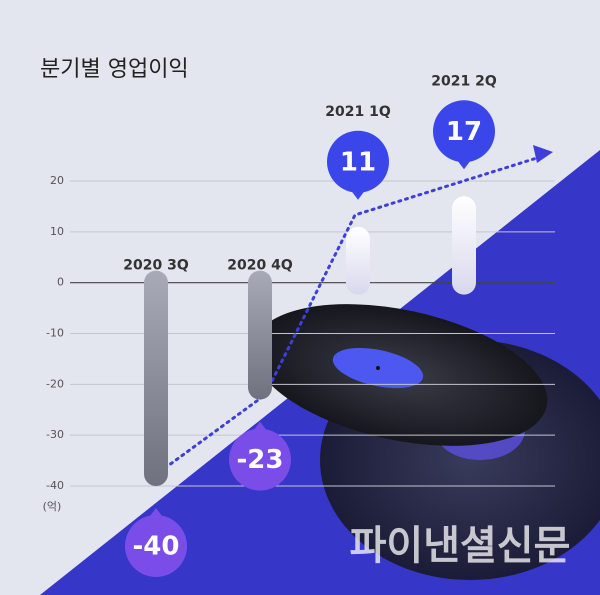 The height and width of the screenshot is (595, 600). Describe the element at coordinates (55, 333) in the screenshot. I see `y-tick-label: -10` at that location.